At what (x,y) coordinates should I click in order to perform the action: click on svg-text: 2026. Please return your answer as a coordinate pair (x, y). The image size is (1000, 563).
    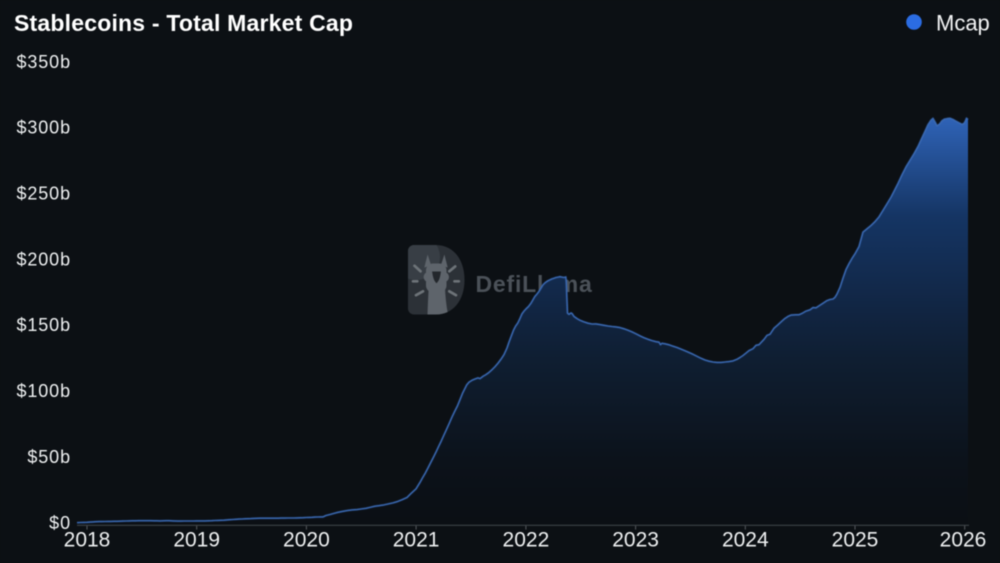
    Looking at the image, I should click on (963, 539).